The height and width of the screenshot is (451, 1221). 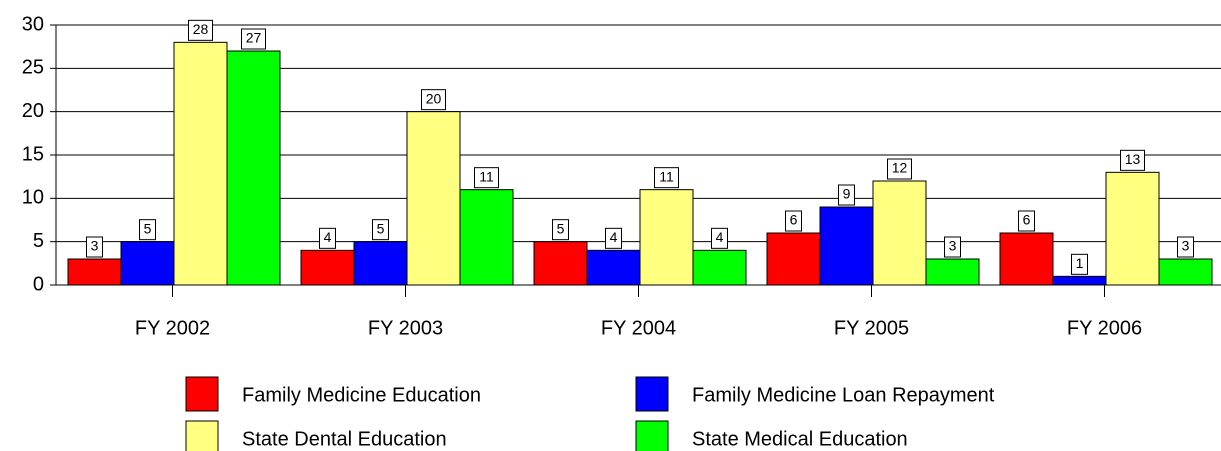 I want to click on y-tick-label: 25, so click(x=33, y=68).